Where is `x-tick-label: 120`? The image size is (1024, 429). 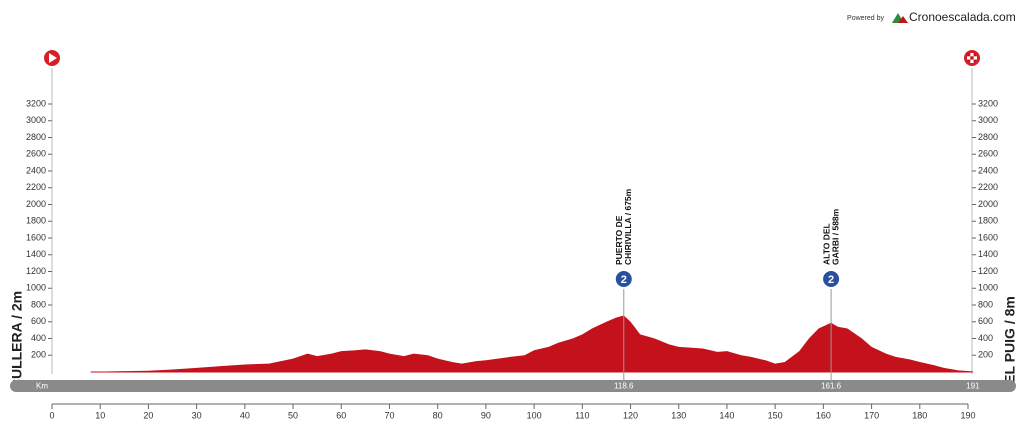
x-tick-label: 120 is located at coordinates (630, 415).